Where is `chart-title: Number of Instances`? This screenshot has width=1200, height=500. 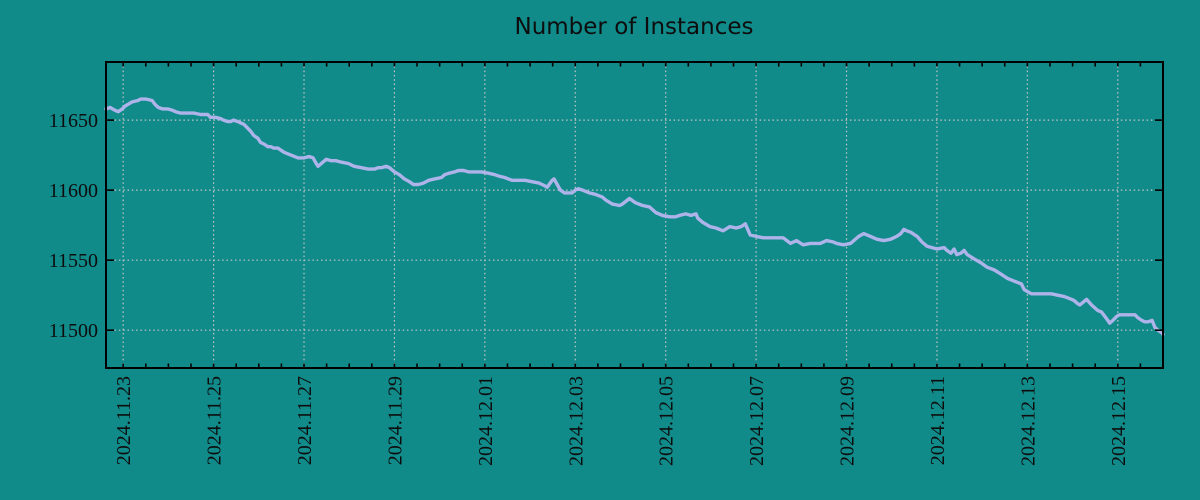
chart-title: Number of Instances is located at coordinates (634, 27).